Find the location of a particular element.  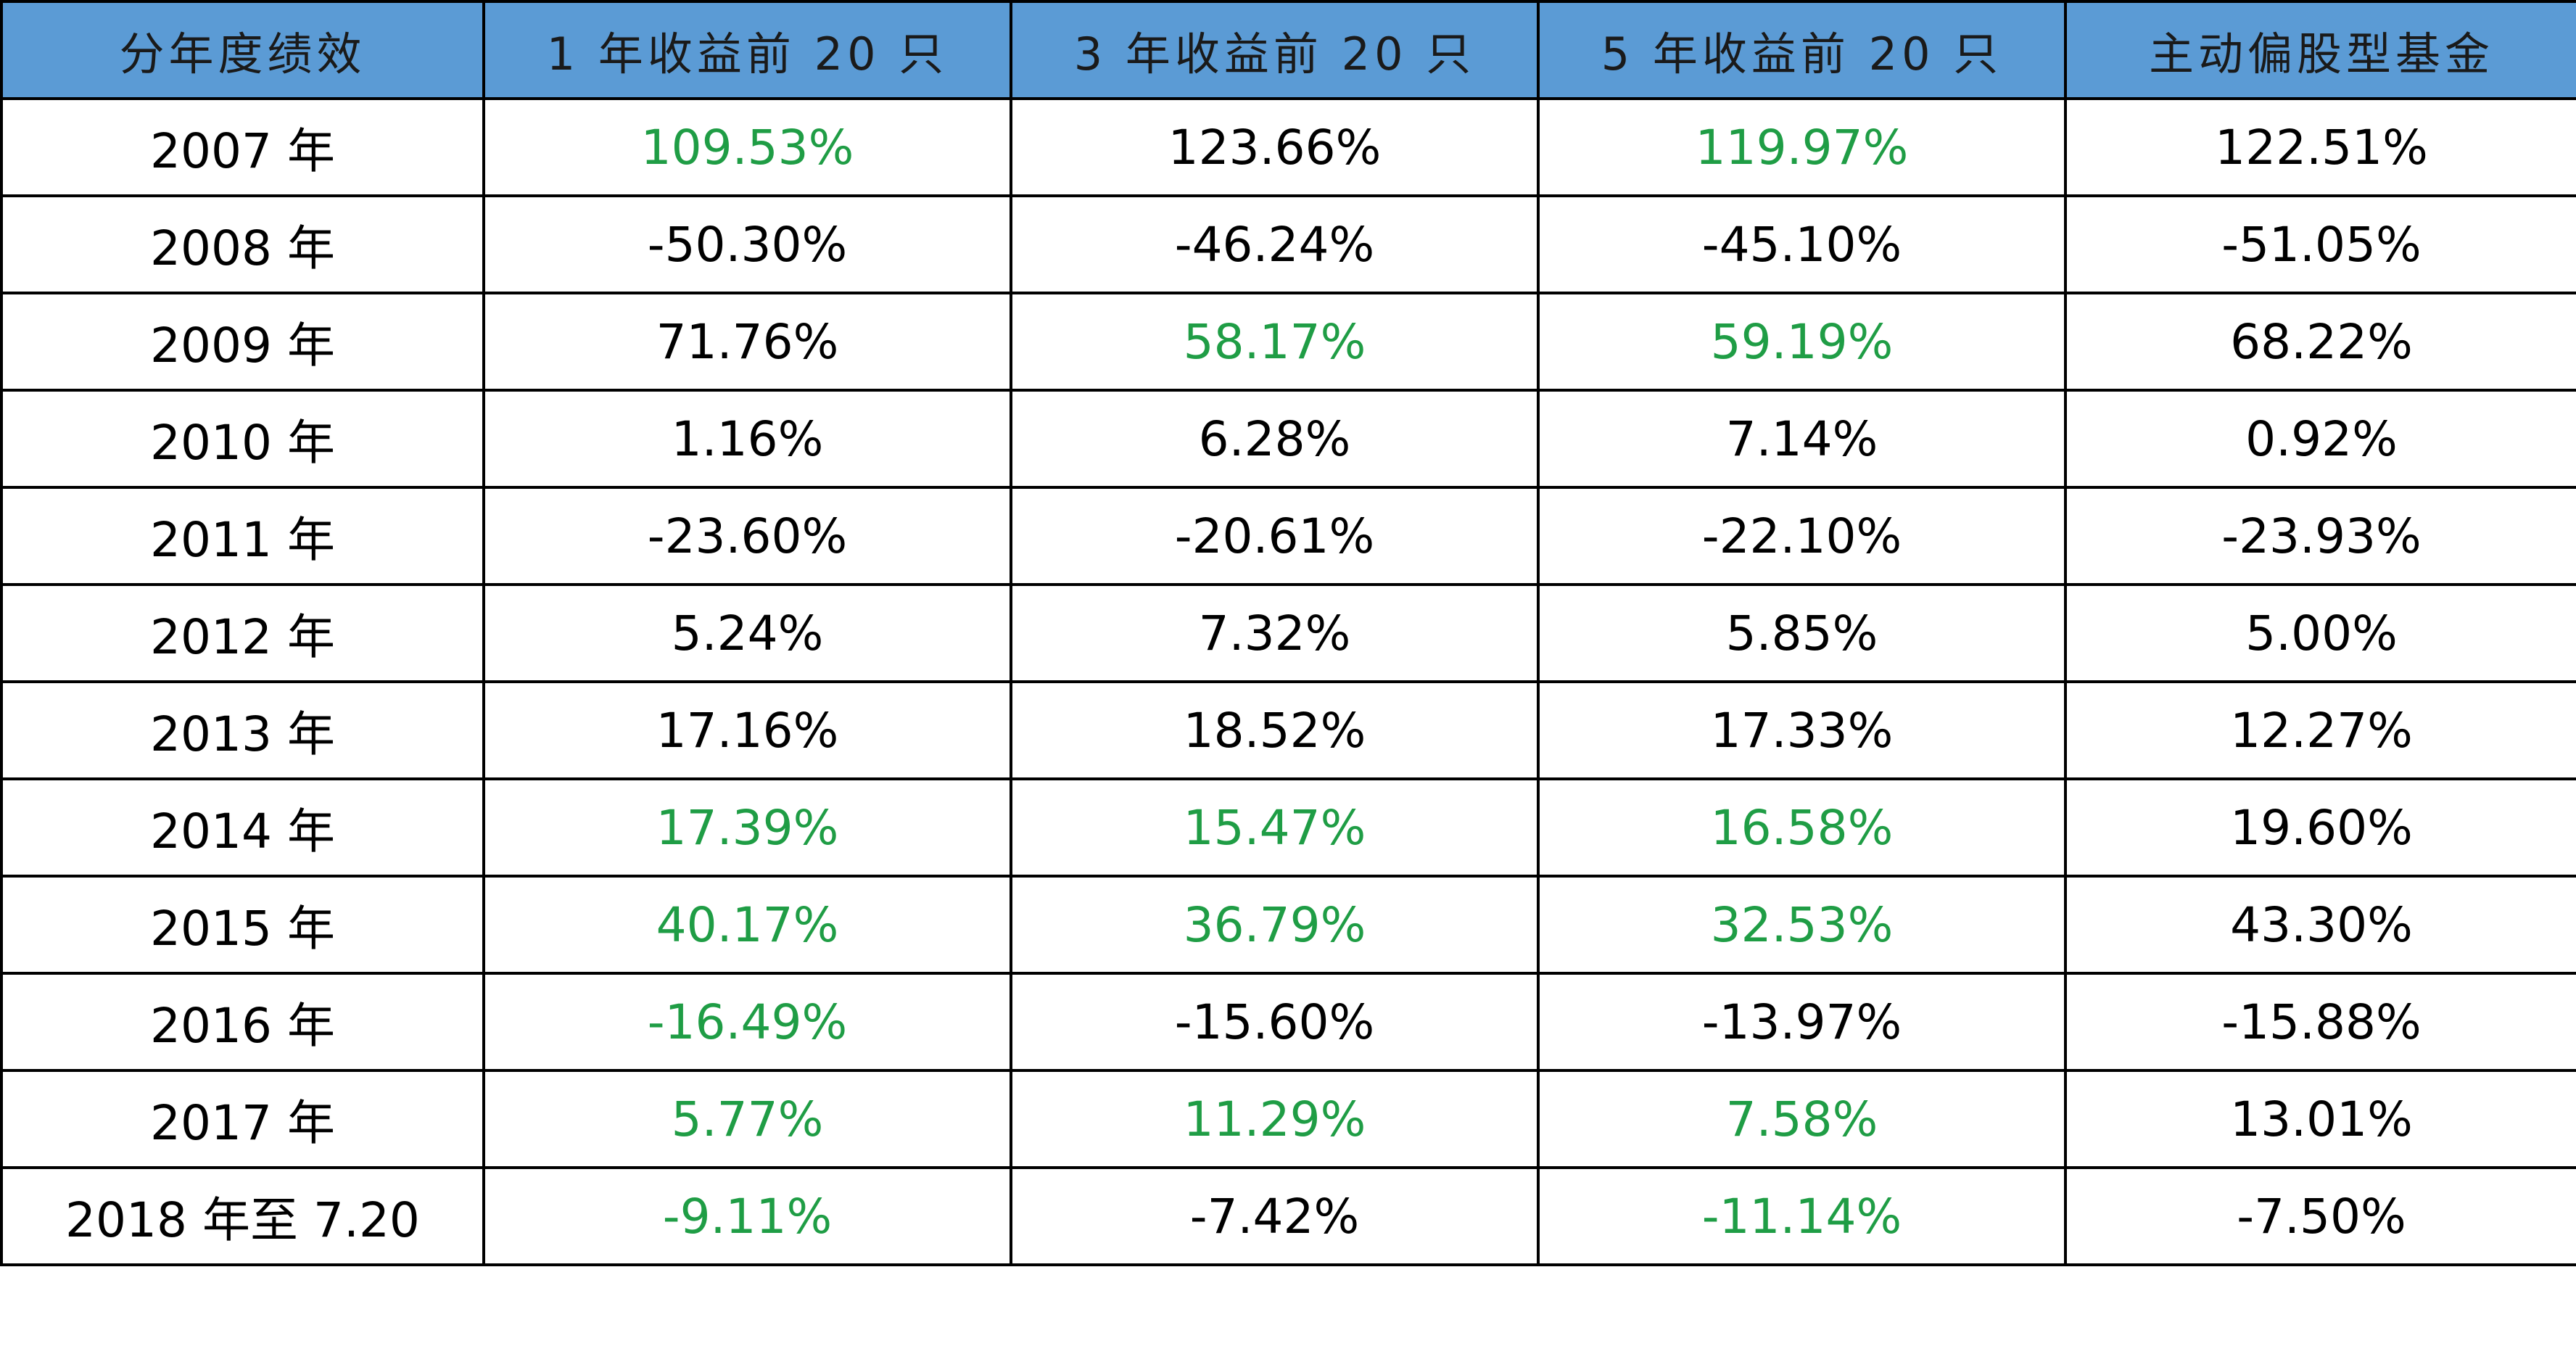

value-cell: 18.52% is located at coordinates (1275, 730).